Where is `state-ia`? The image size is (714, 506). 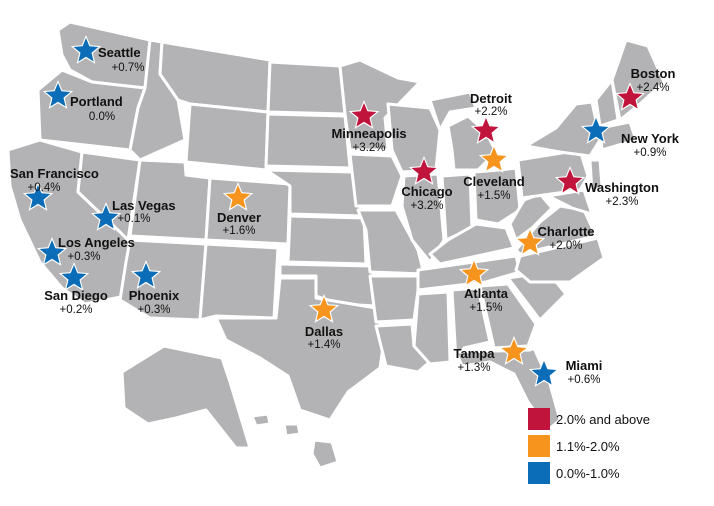 state-ia is located at coordinates (376, 180).